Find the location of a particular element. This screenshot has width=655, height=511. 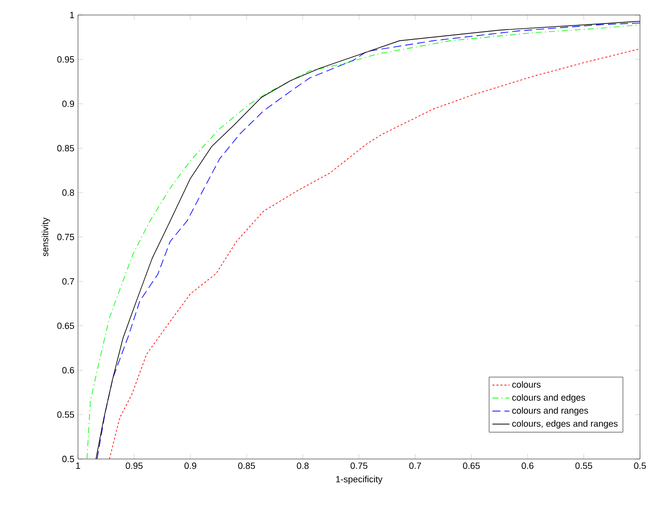

y-tick-label: 0.55 is located at coordinates (65, 414).